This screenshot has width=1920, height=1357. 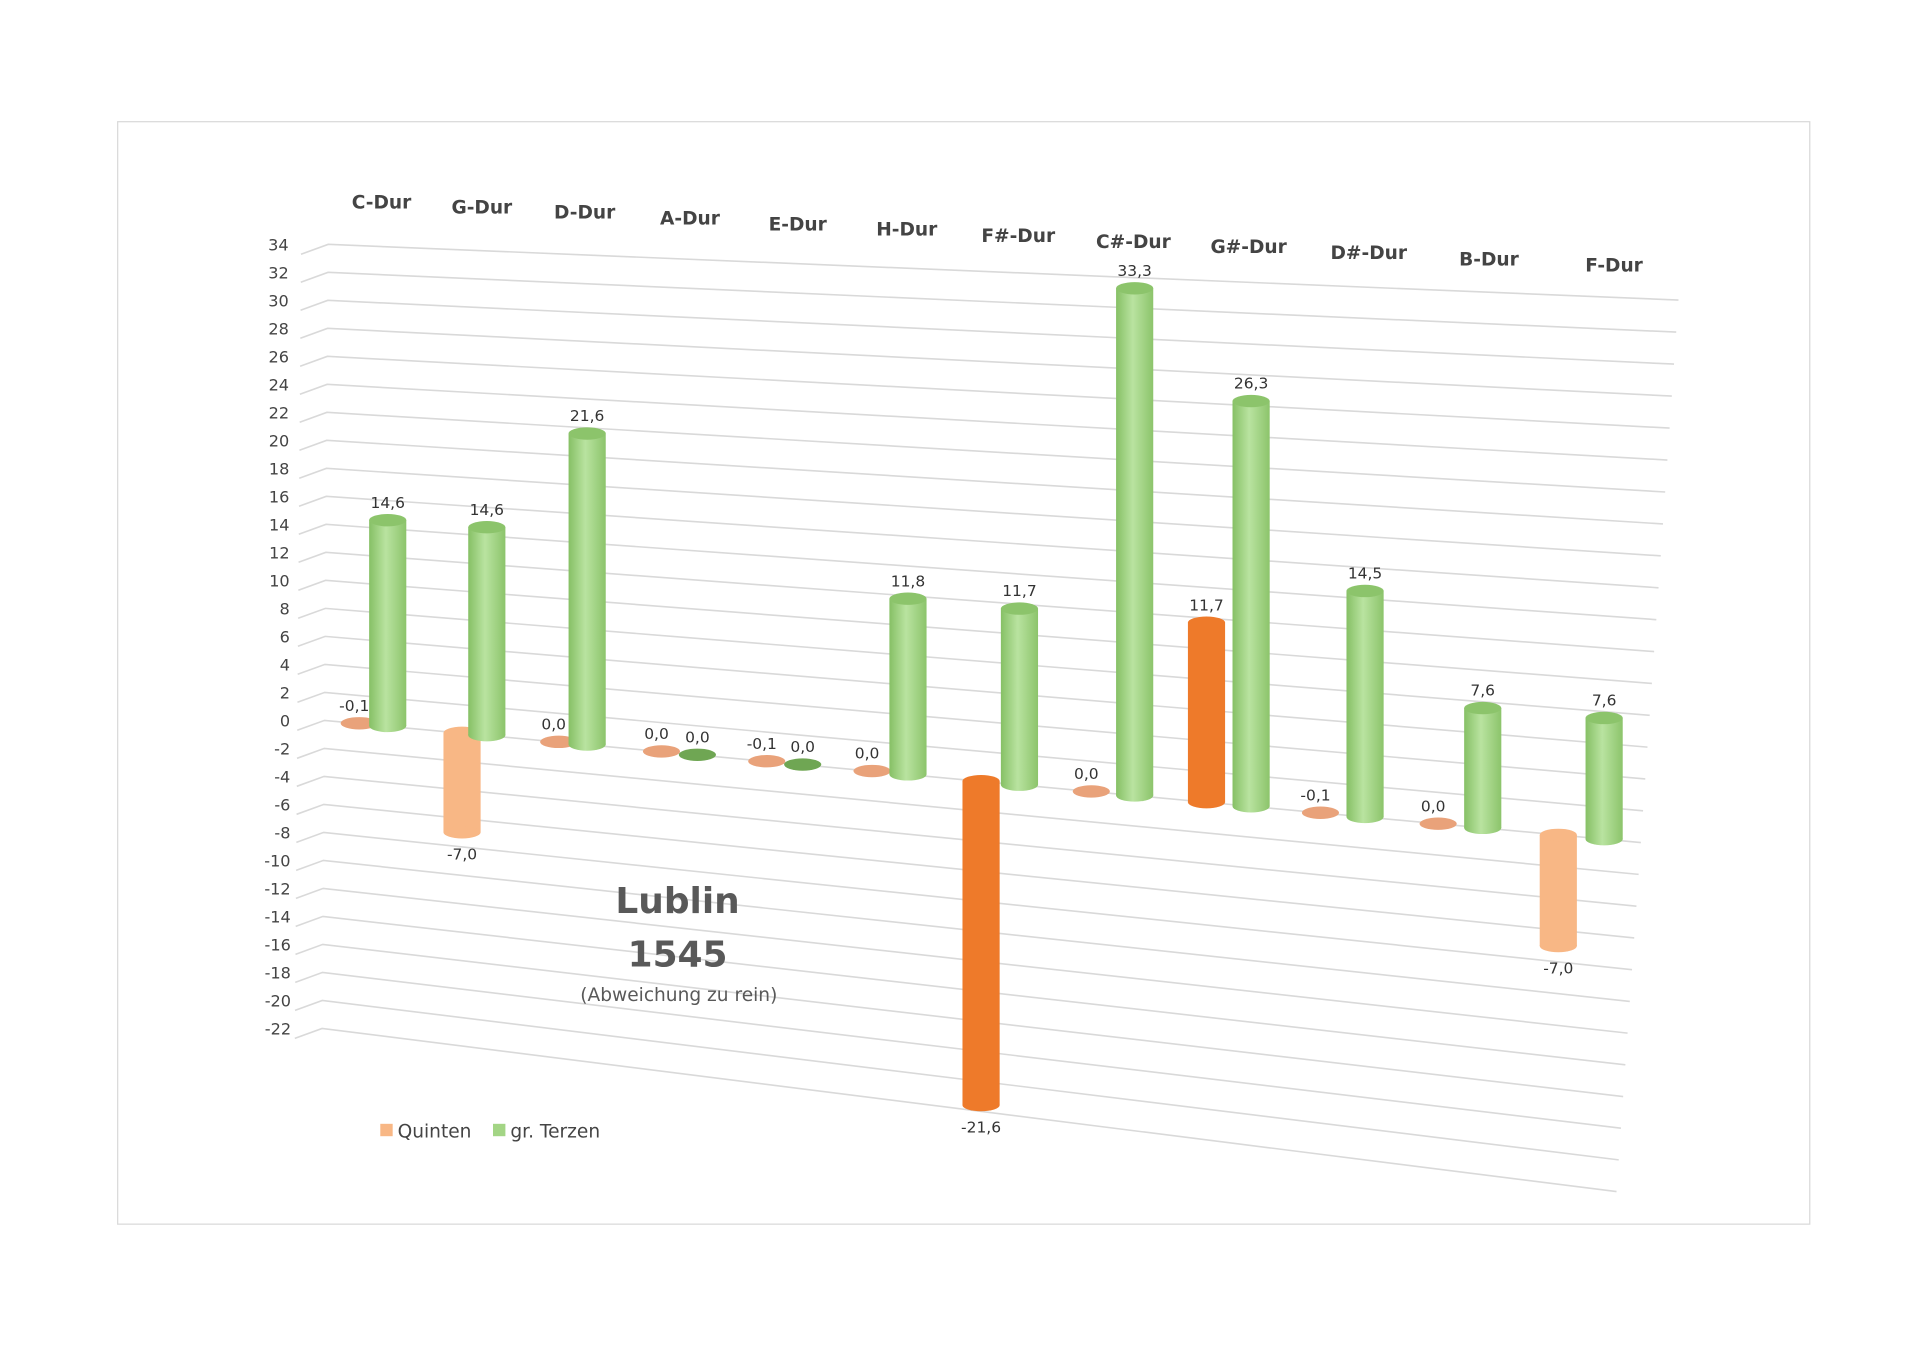 I want to click on y-tick-label: -2, so click(x=282, y=749).